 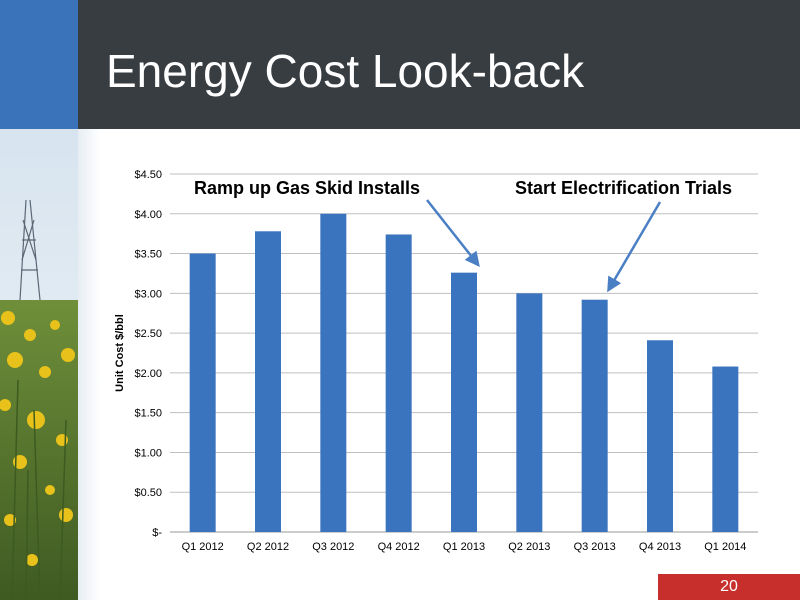 I want to click on oil-rig-field-illustration, so click(x=39, y=364).